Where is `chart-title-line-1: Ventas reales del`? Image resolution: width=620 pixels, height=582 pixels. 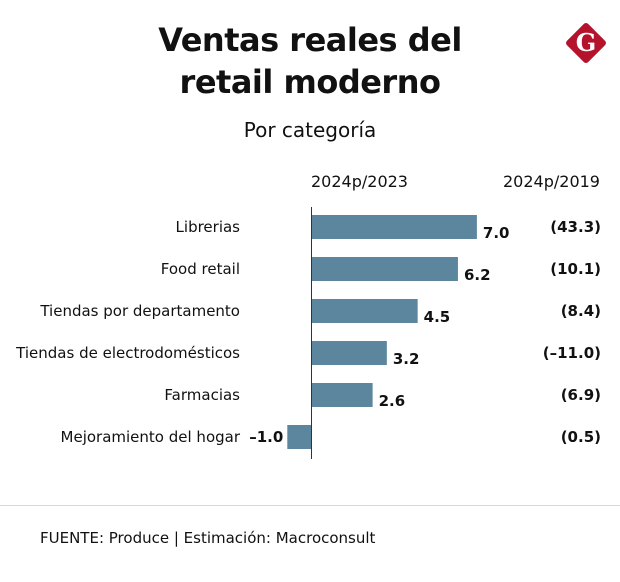
chart-title-line-1: Ventas reales del is located at coordinates (310, 40).